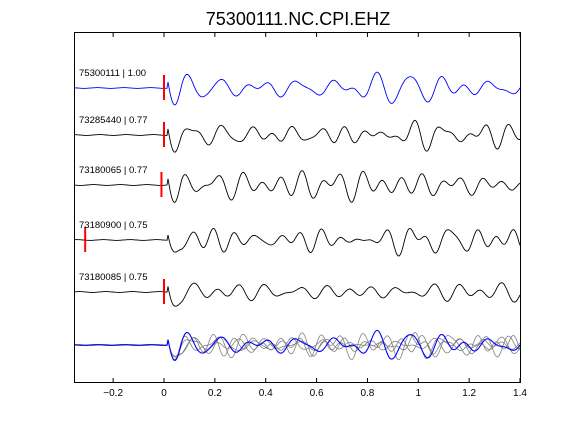 The height and width of the screenshot is (432, 576). What do you see at coordinates (113, 393) in the screenshot?
I see `x-tick-label: −0.2` at bounding box center [113, 393].